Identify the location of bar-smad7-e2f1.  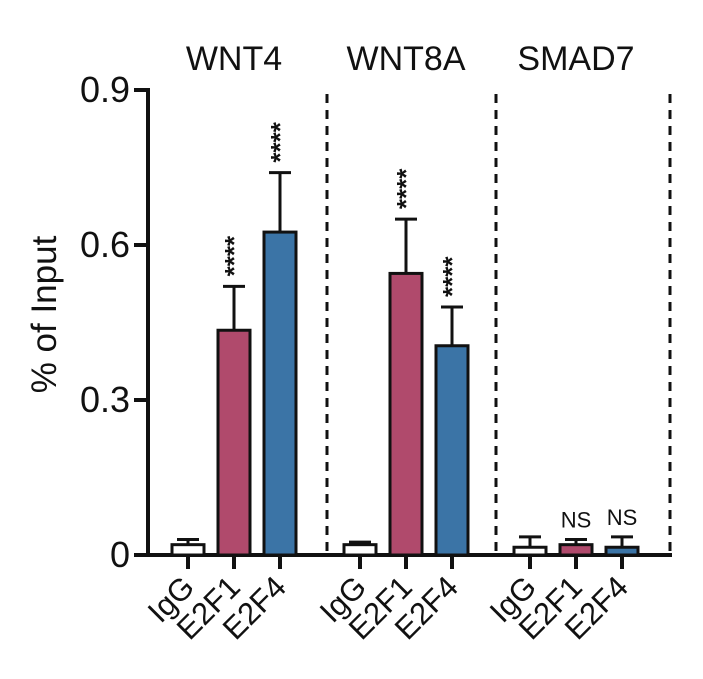
(576, 550).